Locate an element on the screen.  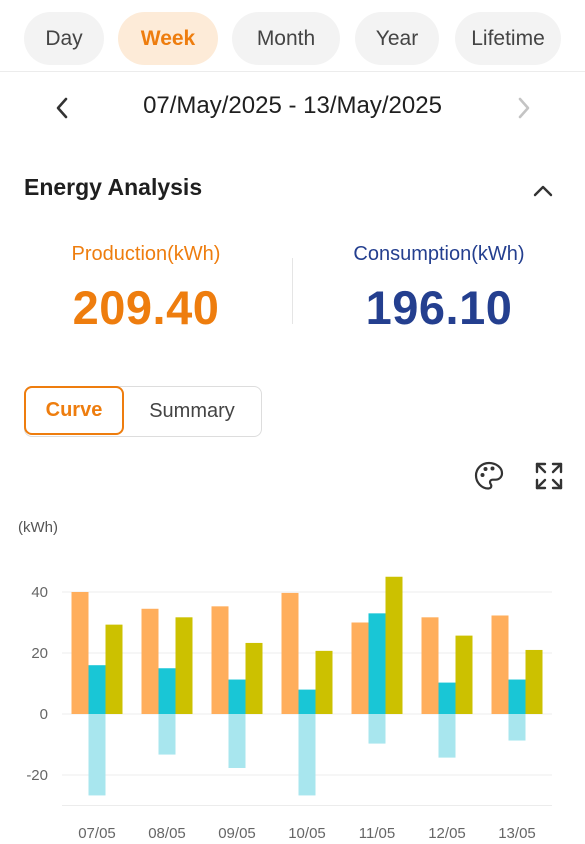
tab-lifetime: Lifetime is located at coordinates (508, 38).